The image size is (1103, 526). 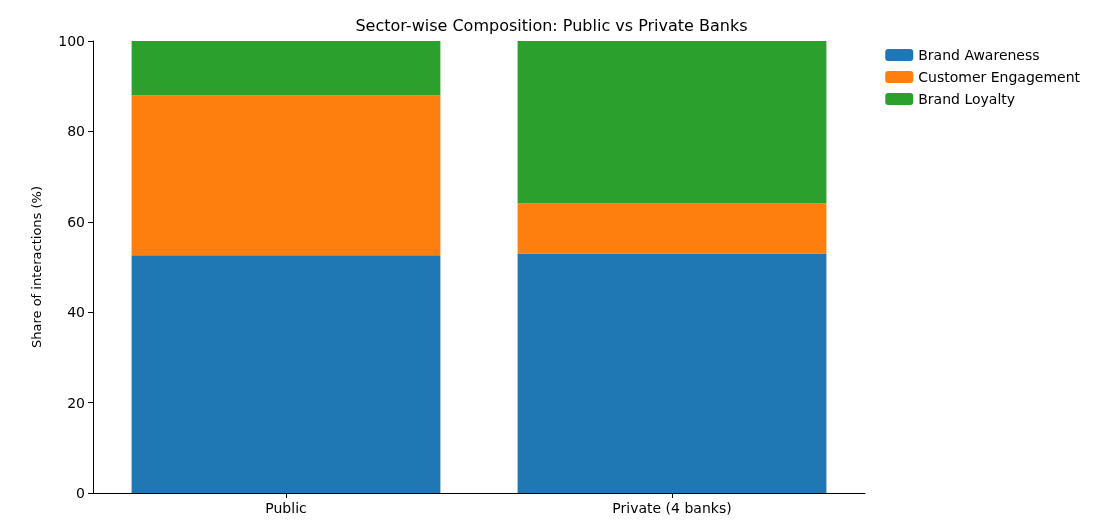 I want to click on chart-title: Sector-wise Composition: Public vs Private Banks, so click(x=551, y=25).